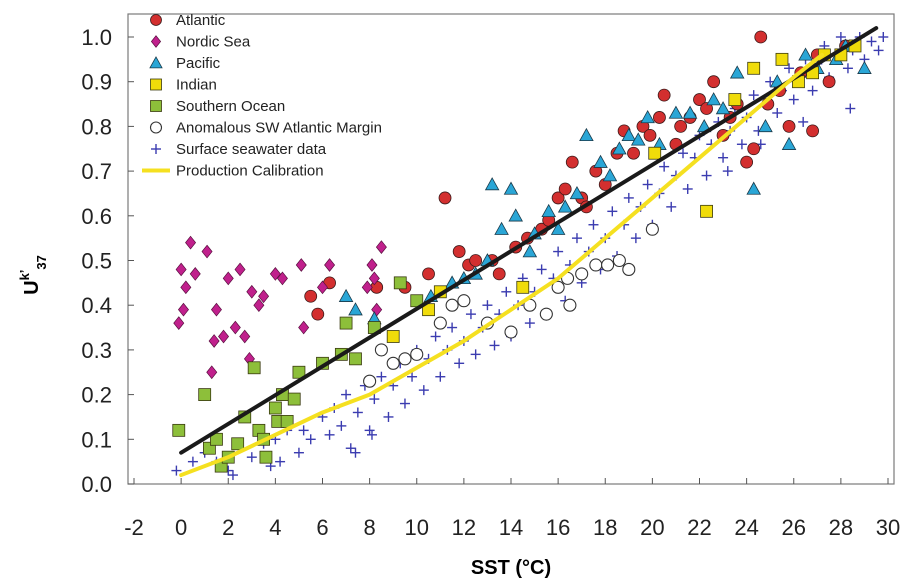  Describe the element at coordinates (96, 37) in the screenshot. I see `y-tick-label: 1.0` at that location.